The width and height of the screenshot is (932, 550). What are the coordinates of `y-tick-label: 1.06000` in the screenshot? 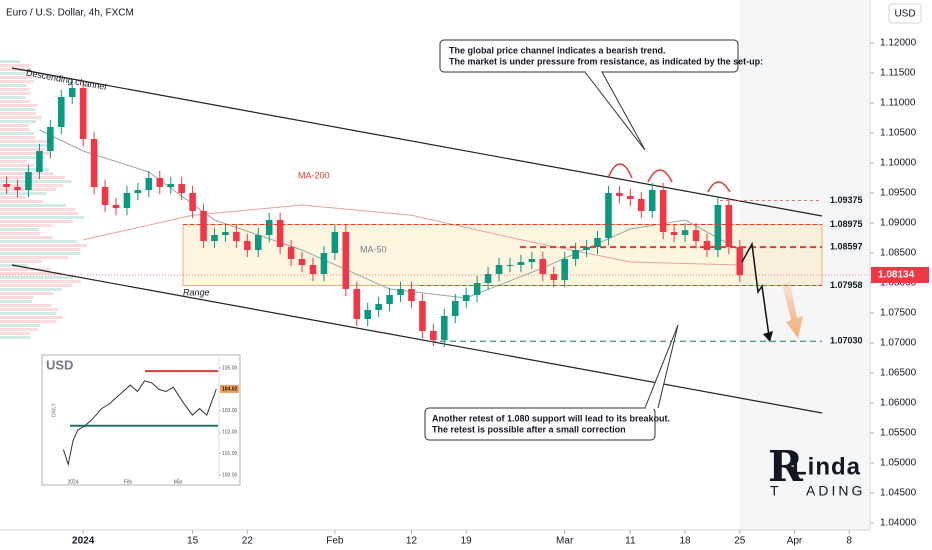 It's located at (898, 403).